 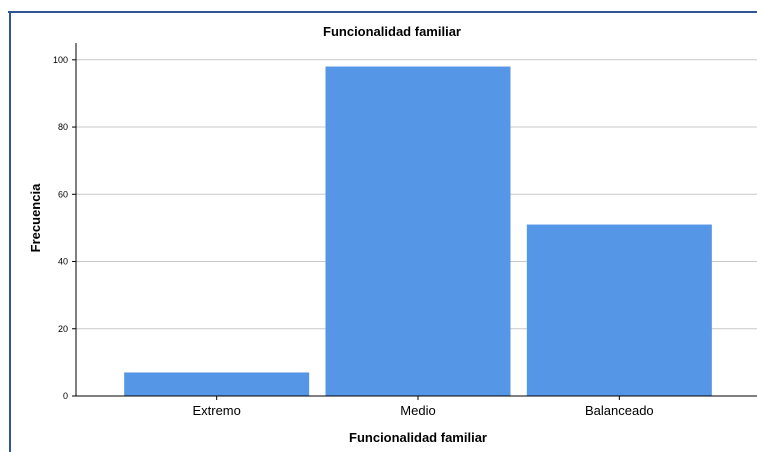 I want to click on x-tick-label-extremo: Extremo, so click(x=216, y=410).